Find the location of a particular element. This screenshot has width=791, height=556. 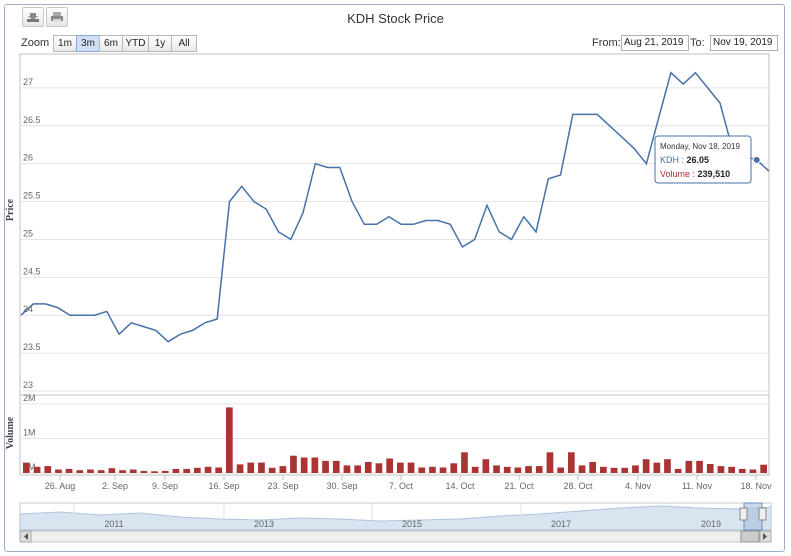

zoom-label: Zoom is located at coordinates (35, 43).